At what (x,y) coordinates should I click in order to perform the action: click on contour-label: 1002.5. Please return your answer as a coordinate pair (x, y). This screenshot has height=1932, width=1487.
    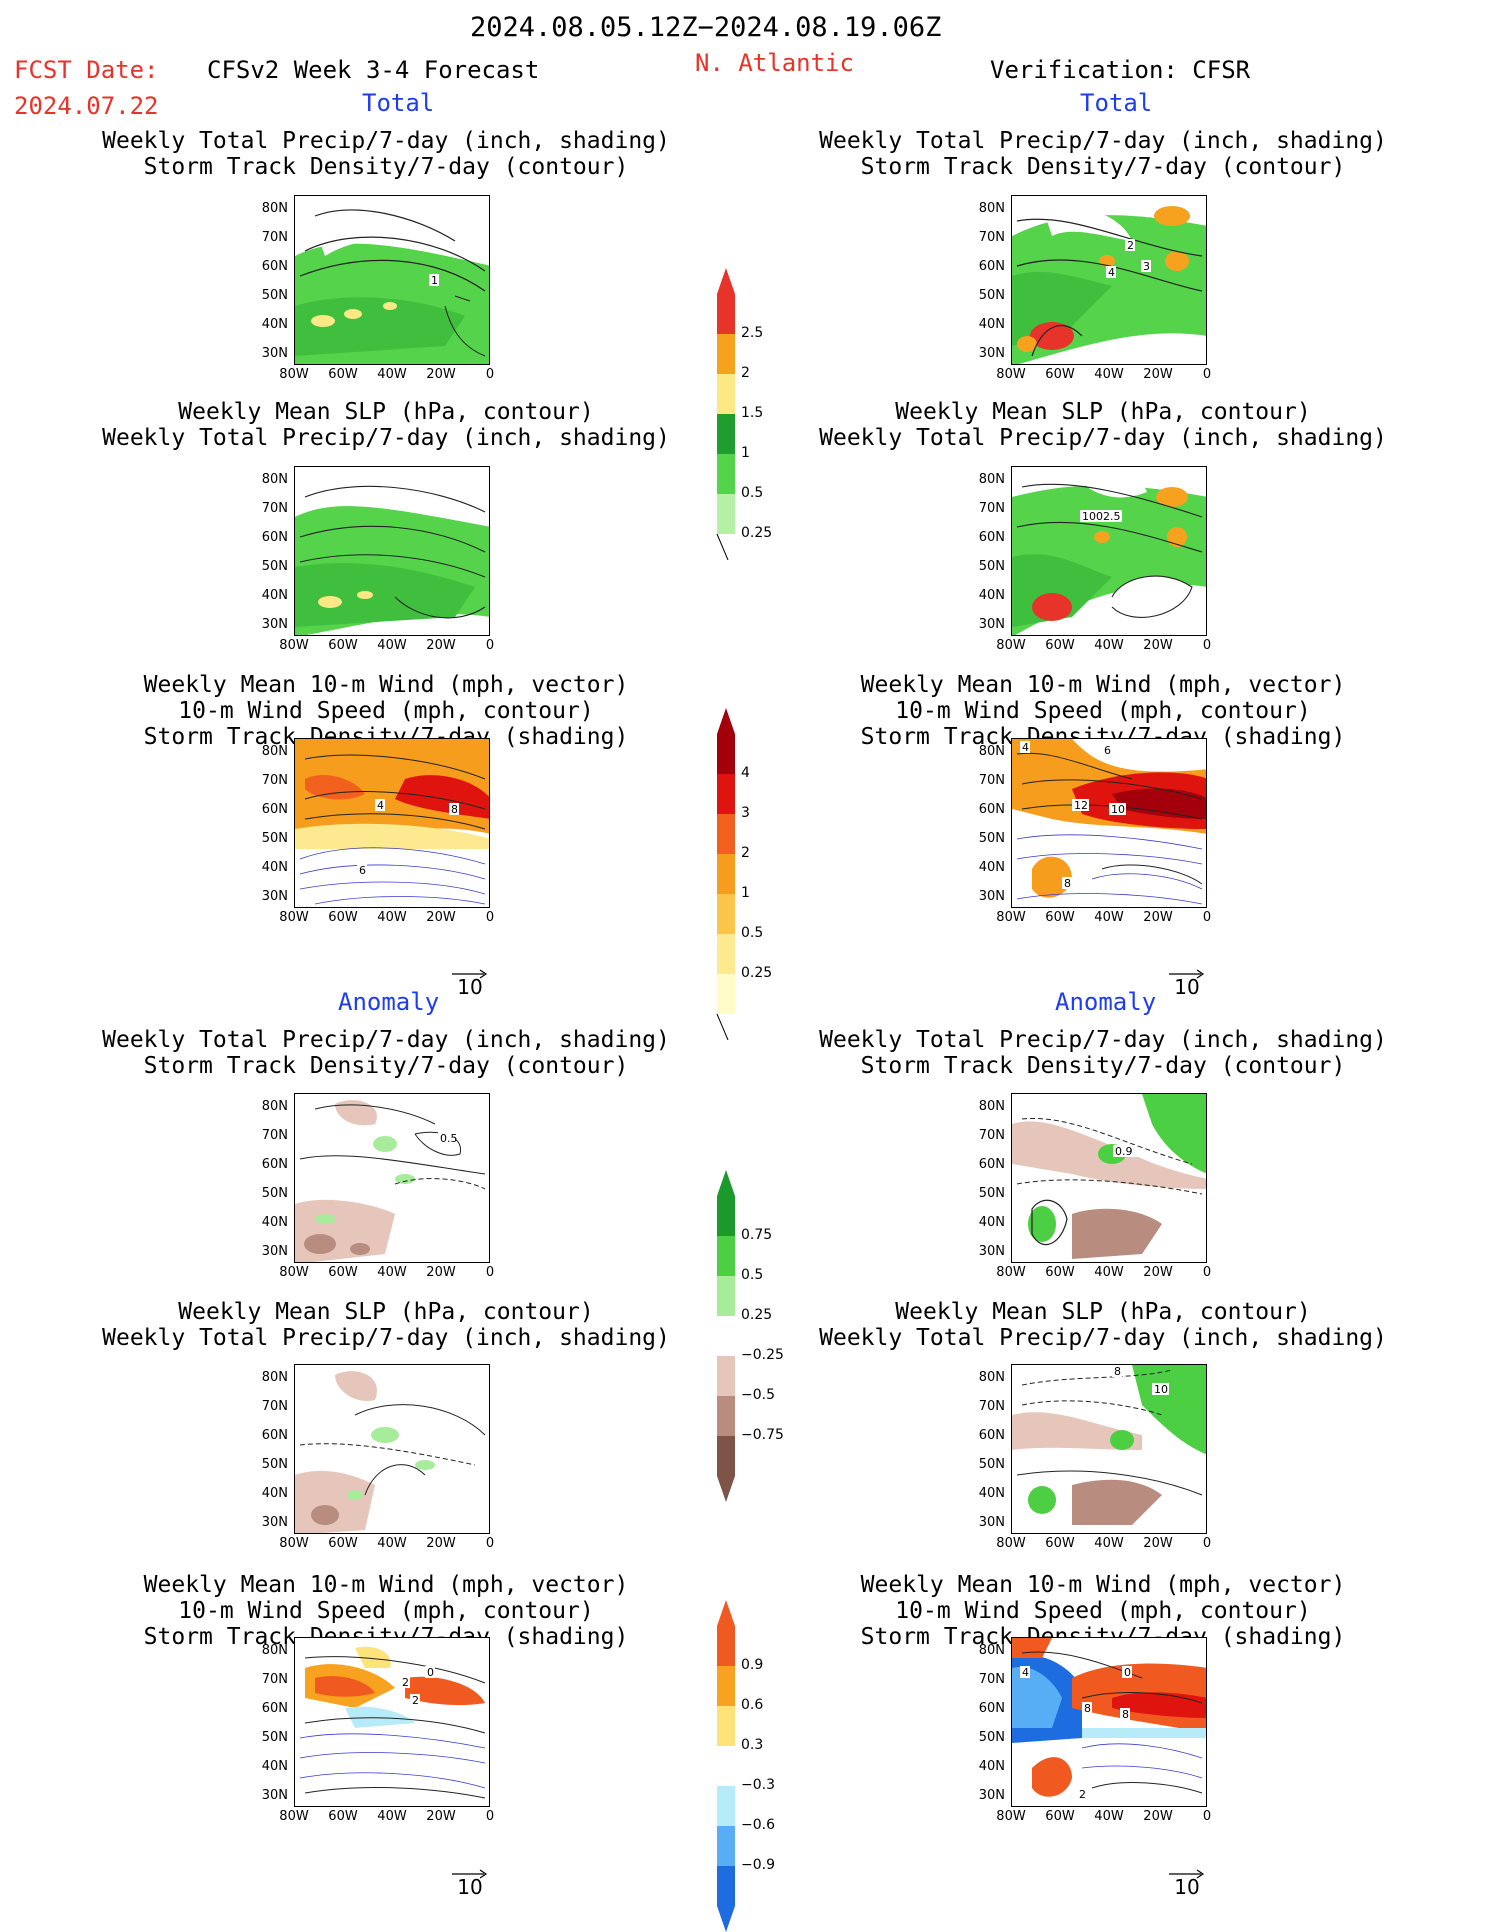
    Looking at the image, I should click on (1101, 516).